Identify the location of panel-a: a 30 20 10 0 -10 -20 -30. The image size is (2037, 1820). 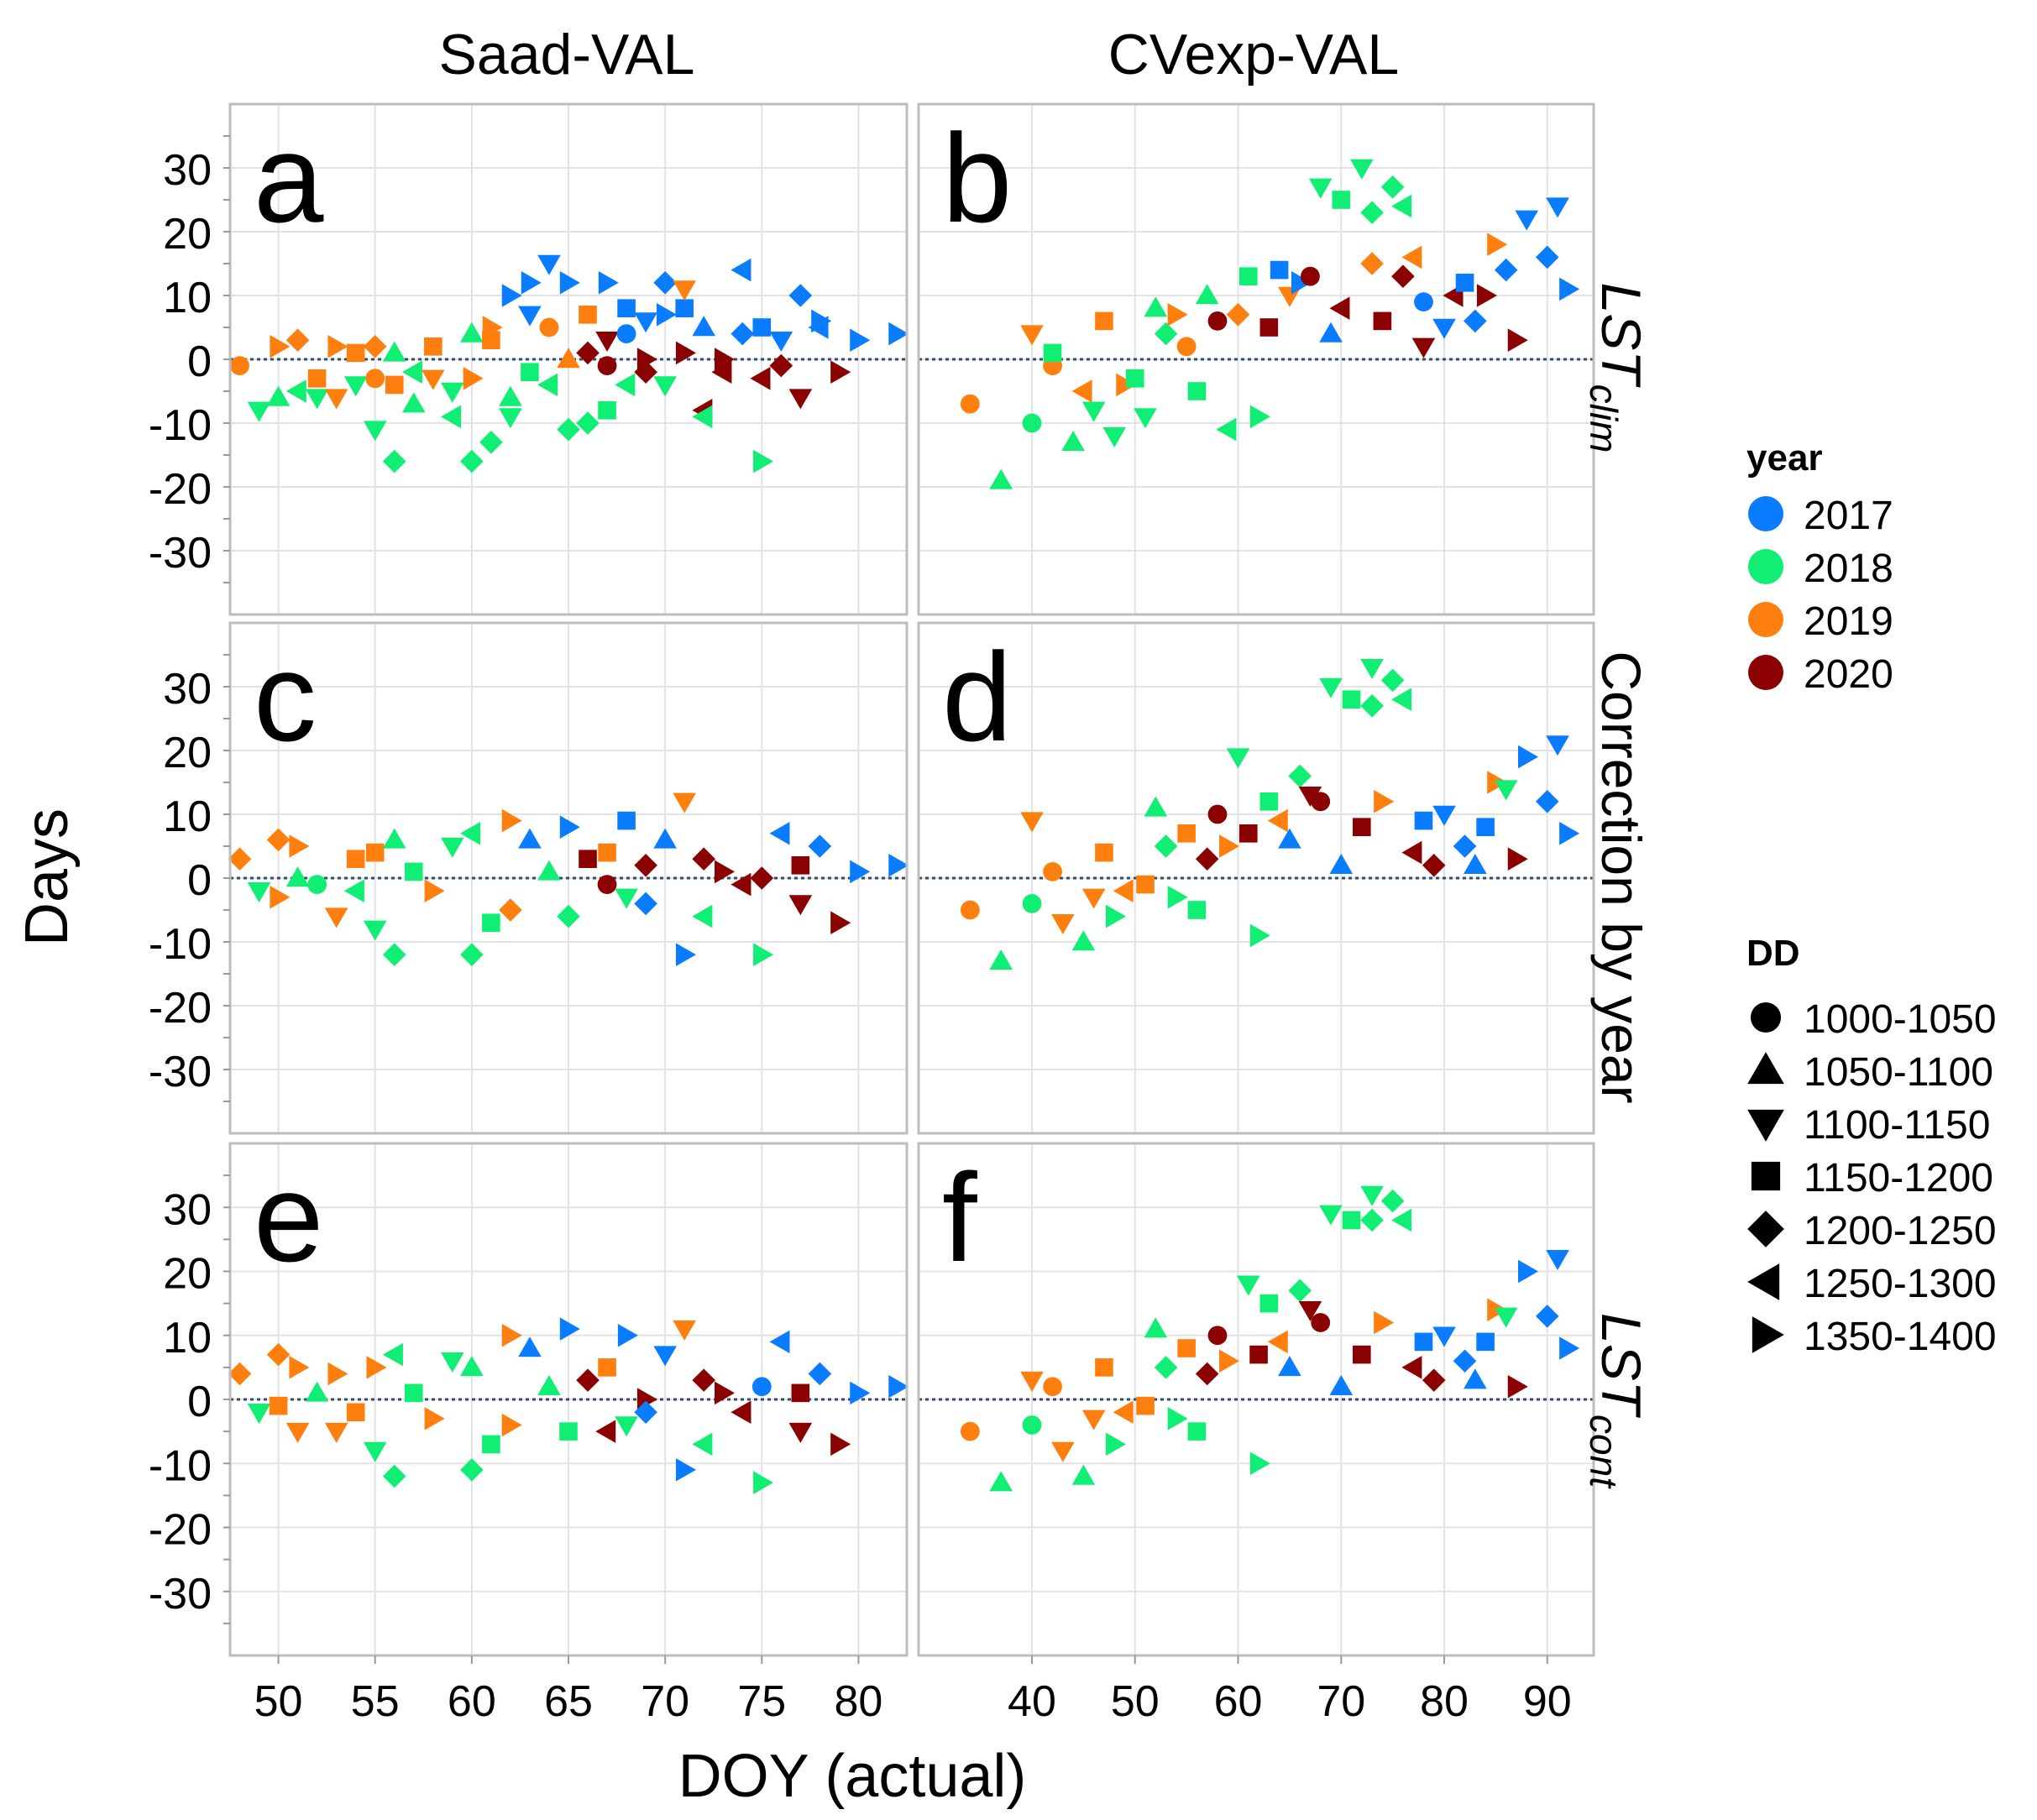
(529, 359).